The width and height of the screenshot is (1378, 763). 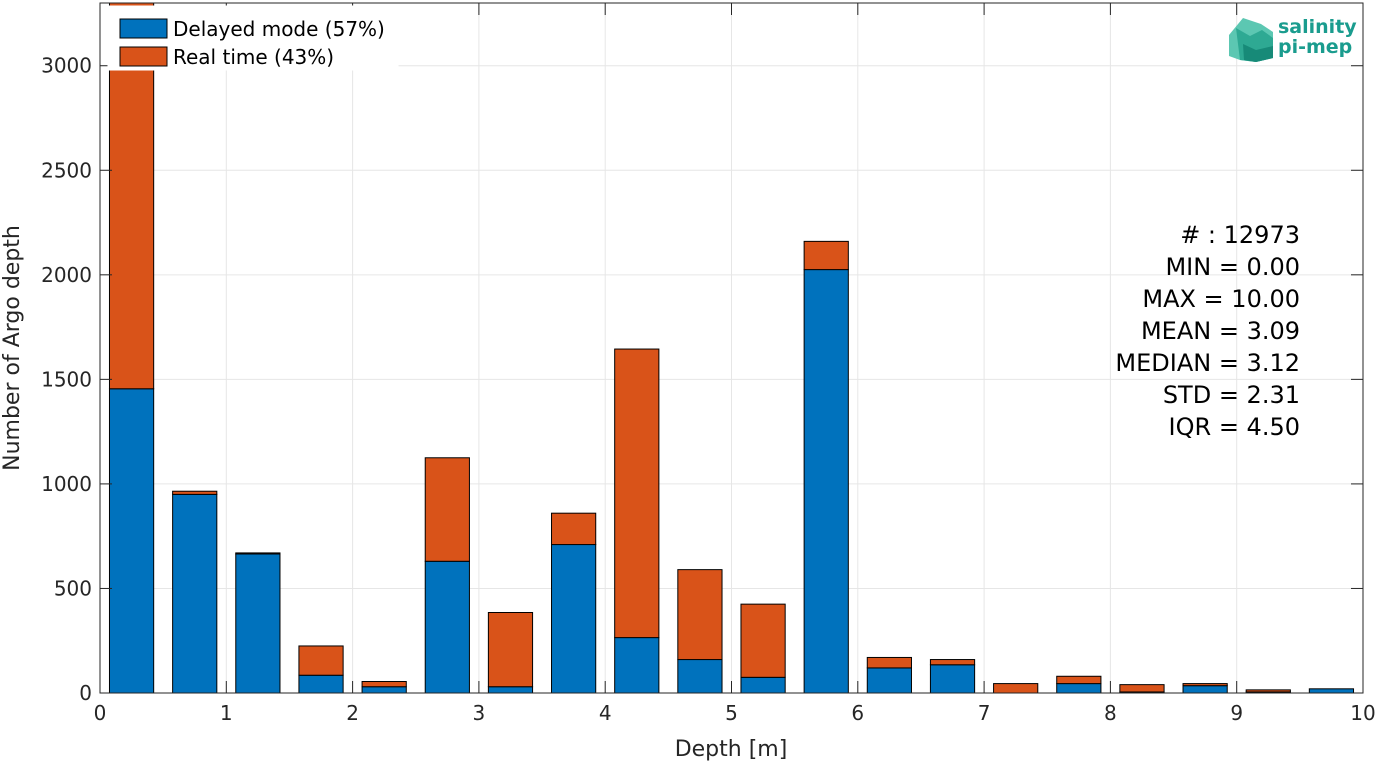 I want to click on y-axis-label: Number of Argo depth, so click(x=12, y=348).